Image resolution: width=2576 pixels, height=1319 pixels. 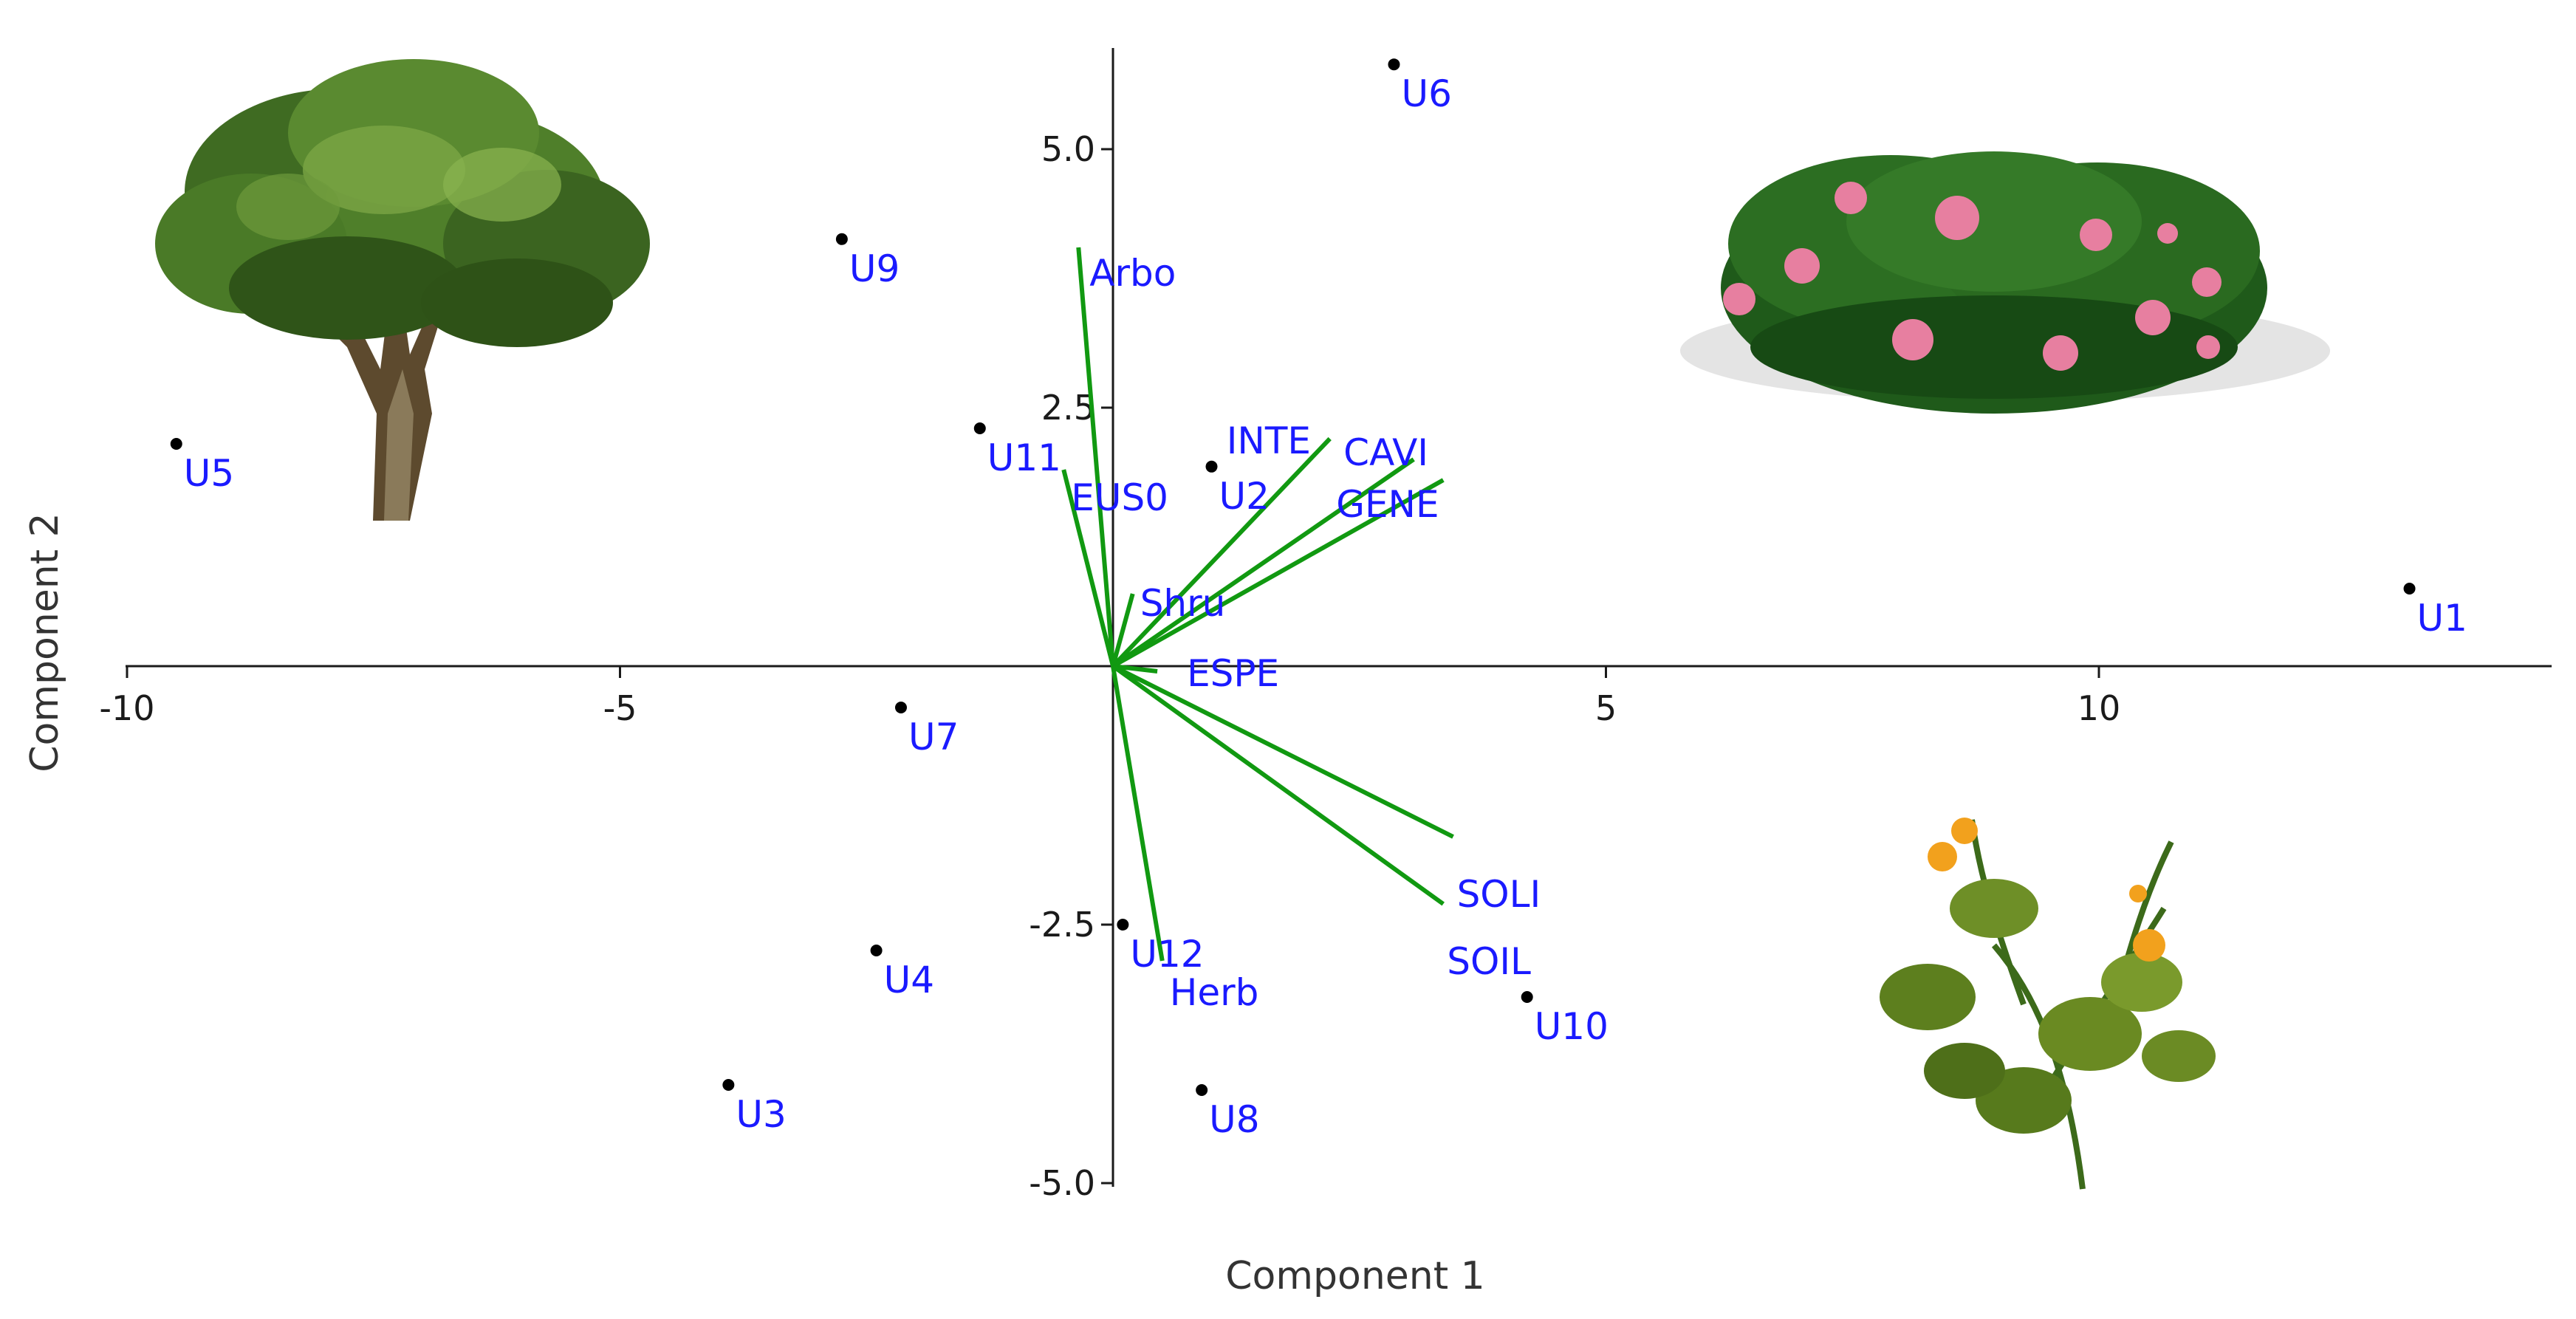 I want to click on vector-label-cavi: CAVI, so click(x=1385, y=453).